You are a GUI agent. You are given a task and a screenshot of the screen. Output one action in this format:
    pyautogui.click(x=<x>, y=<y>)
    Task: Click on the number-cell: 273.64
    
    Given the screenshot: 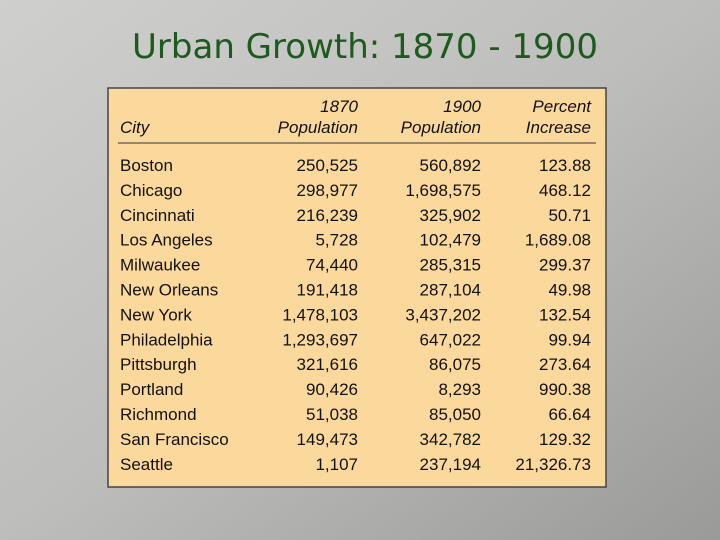 What is the action you would take?
    pyautogui.click(x=565, y=364)
    